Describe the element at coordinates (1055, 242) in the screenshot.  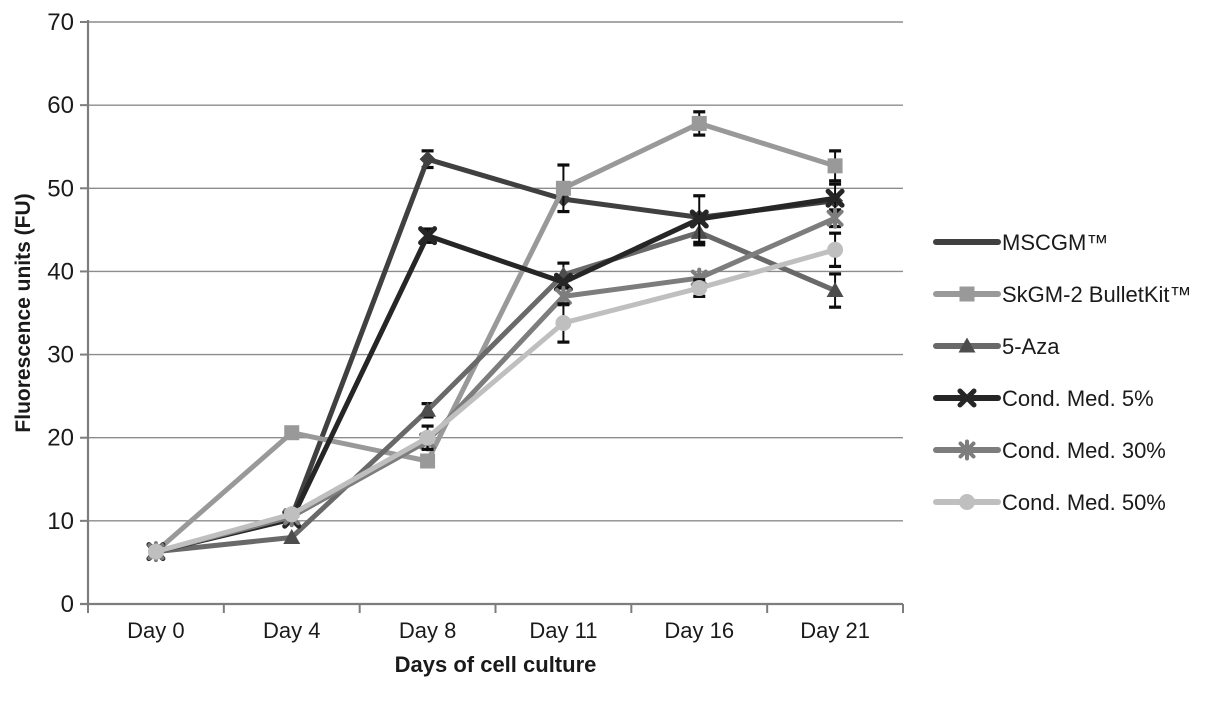
I see `legend-label: MSCGM™` at that location.